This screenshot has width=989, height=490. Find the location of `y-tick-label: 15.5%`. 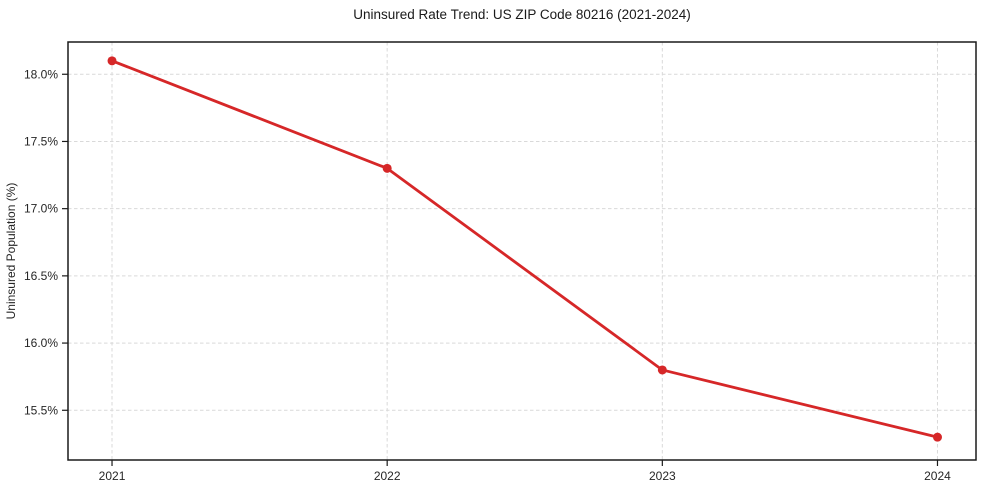

y-tick-label: 15.5% is located at coordinates (41, 410).